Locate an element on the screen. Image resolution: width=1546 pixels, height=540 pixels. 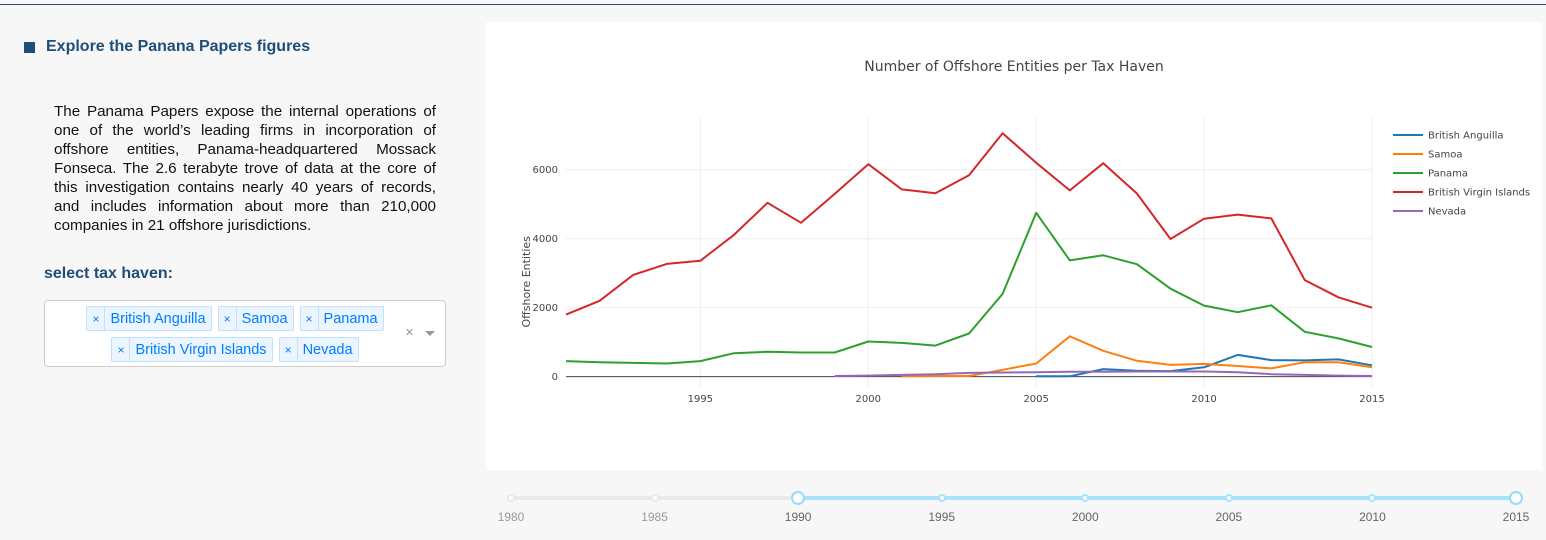
selected-tag: × British Virgin Islands is located at coordinates (192, 349).